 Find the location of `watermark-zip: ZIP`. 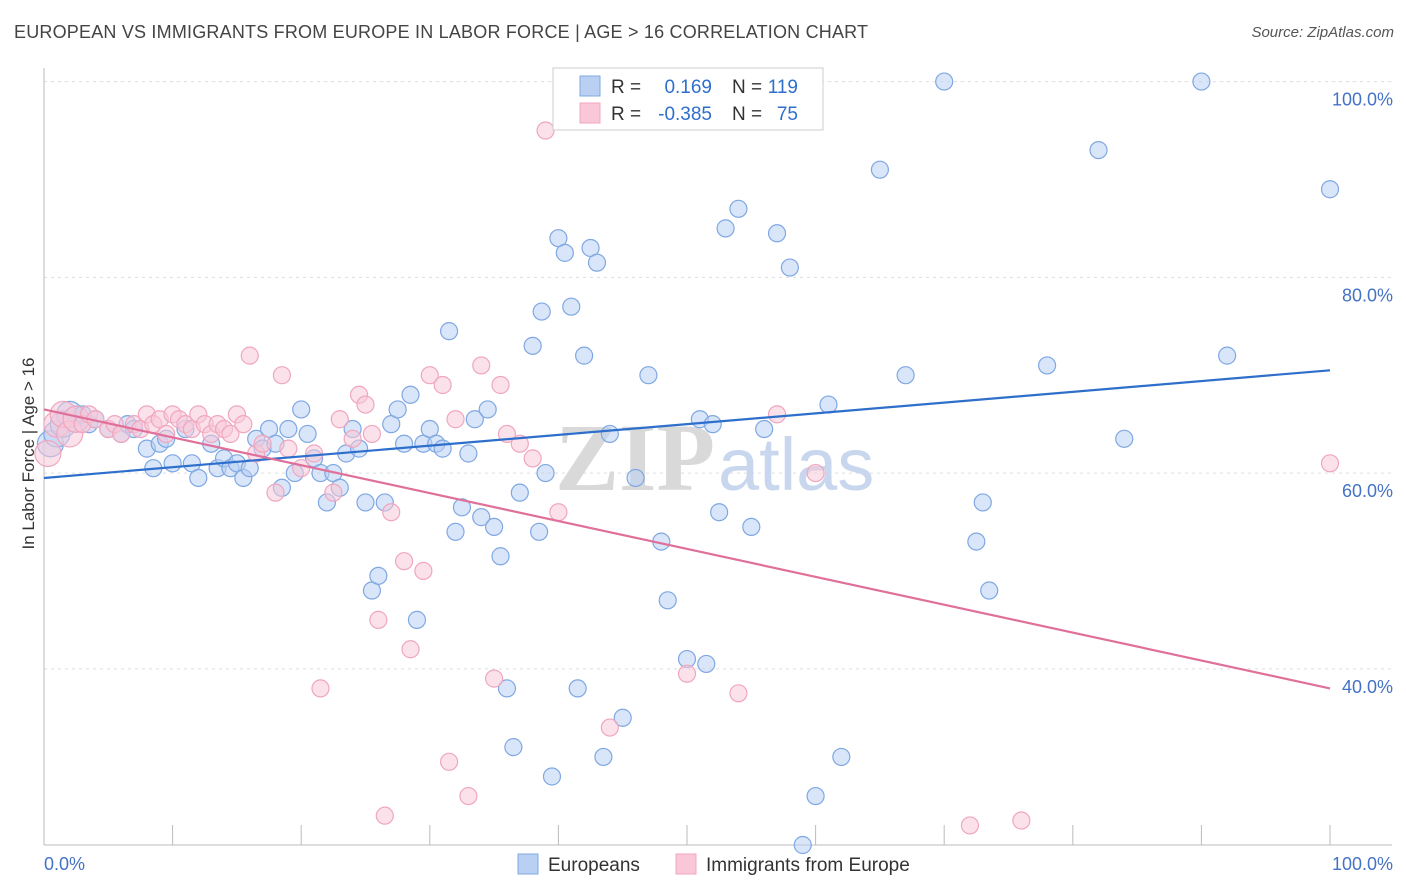

watermark-zip: ZIP is located at coordinates (635, 457).